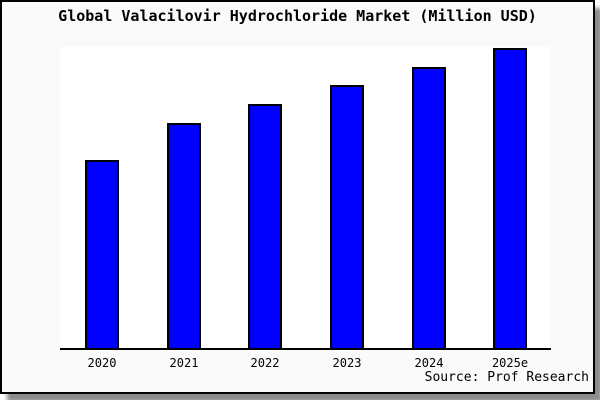 The image size is (600, 400). Describe the element at coordinates (184, 363) in the screenshot. I see `x-tick-label-2021: 2021` at that location.